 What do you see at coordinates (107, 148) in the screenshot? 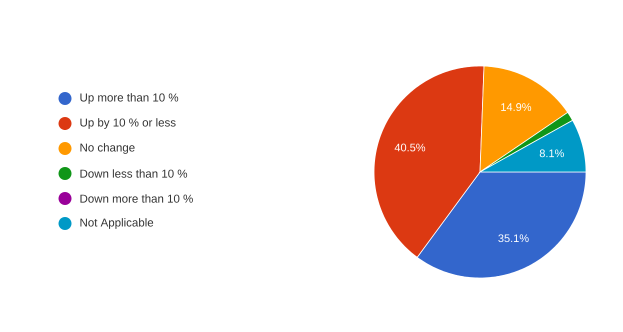
I see `legend-label: No change` at bounding box center [107, 148].